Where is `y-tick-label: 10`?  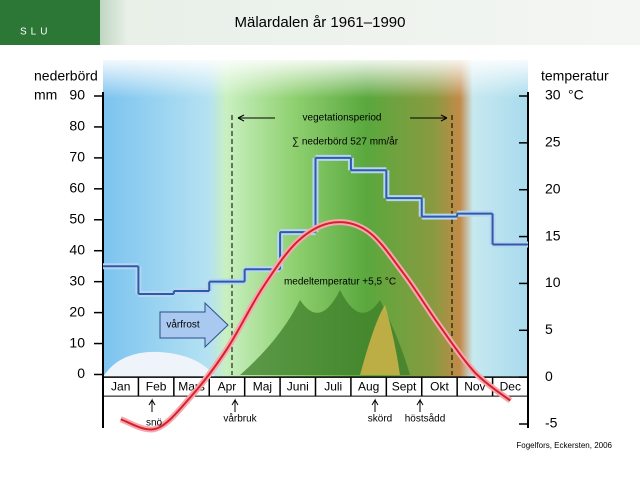
y-tick-label: 10 is located at coordinates (77, 342).